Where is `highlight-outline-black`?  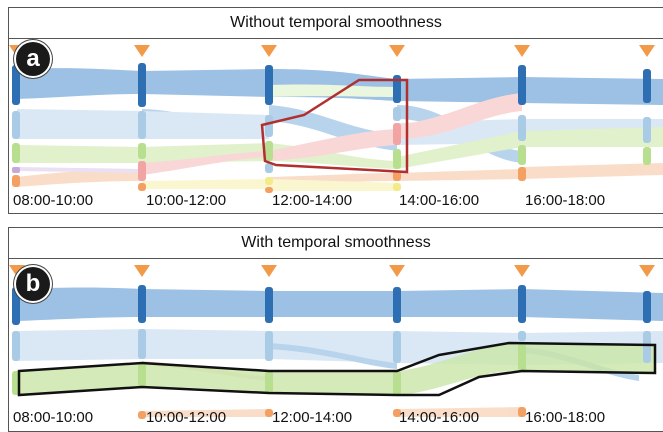 highlight-outline-black is located at coordinates (337, 369).